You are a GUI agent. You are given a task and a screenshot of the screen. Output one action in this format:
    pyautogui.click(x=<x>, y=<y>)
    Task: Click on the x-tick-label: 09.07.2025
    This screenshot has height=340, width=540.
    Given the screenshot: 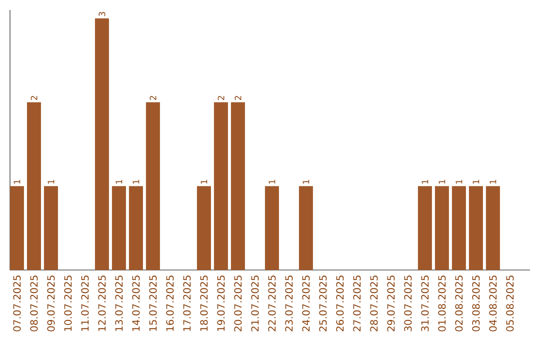 What is the action you would take?
    pyautogui.click(x=51, y=304)
    